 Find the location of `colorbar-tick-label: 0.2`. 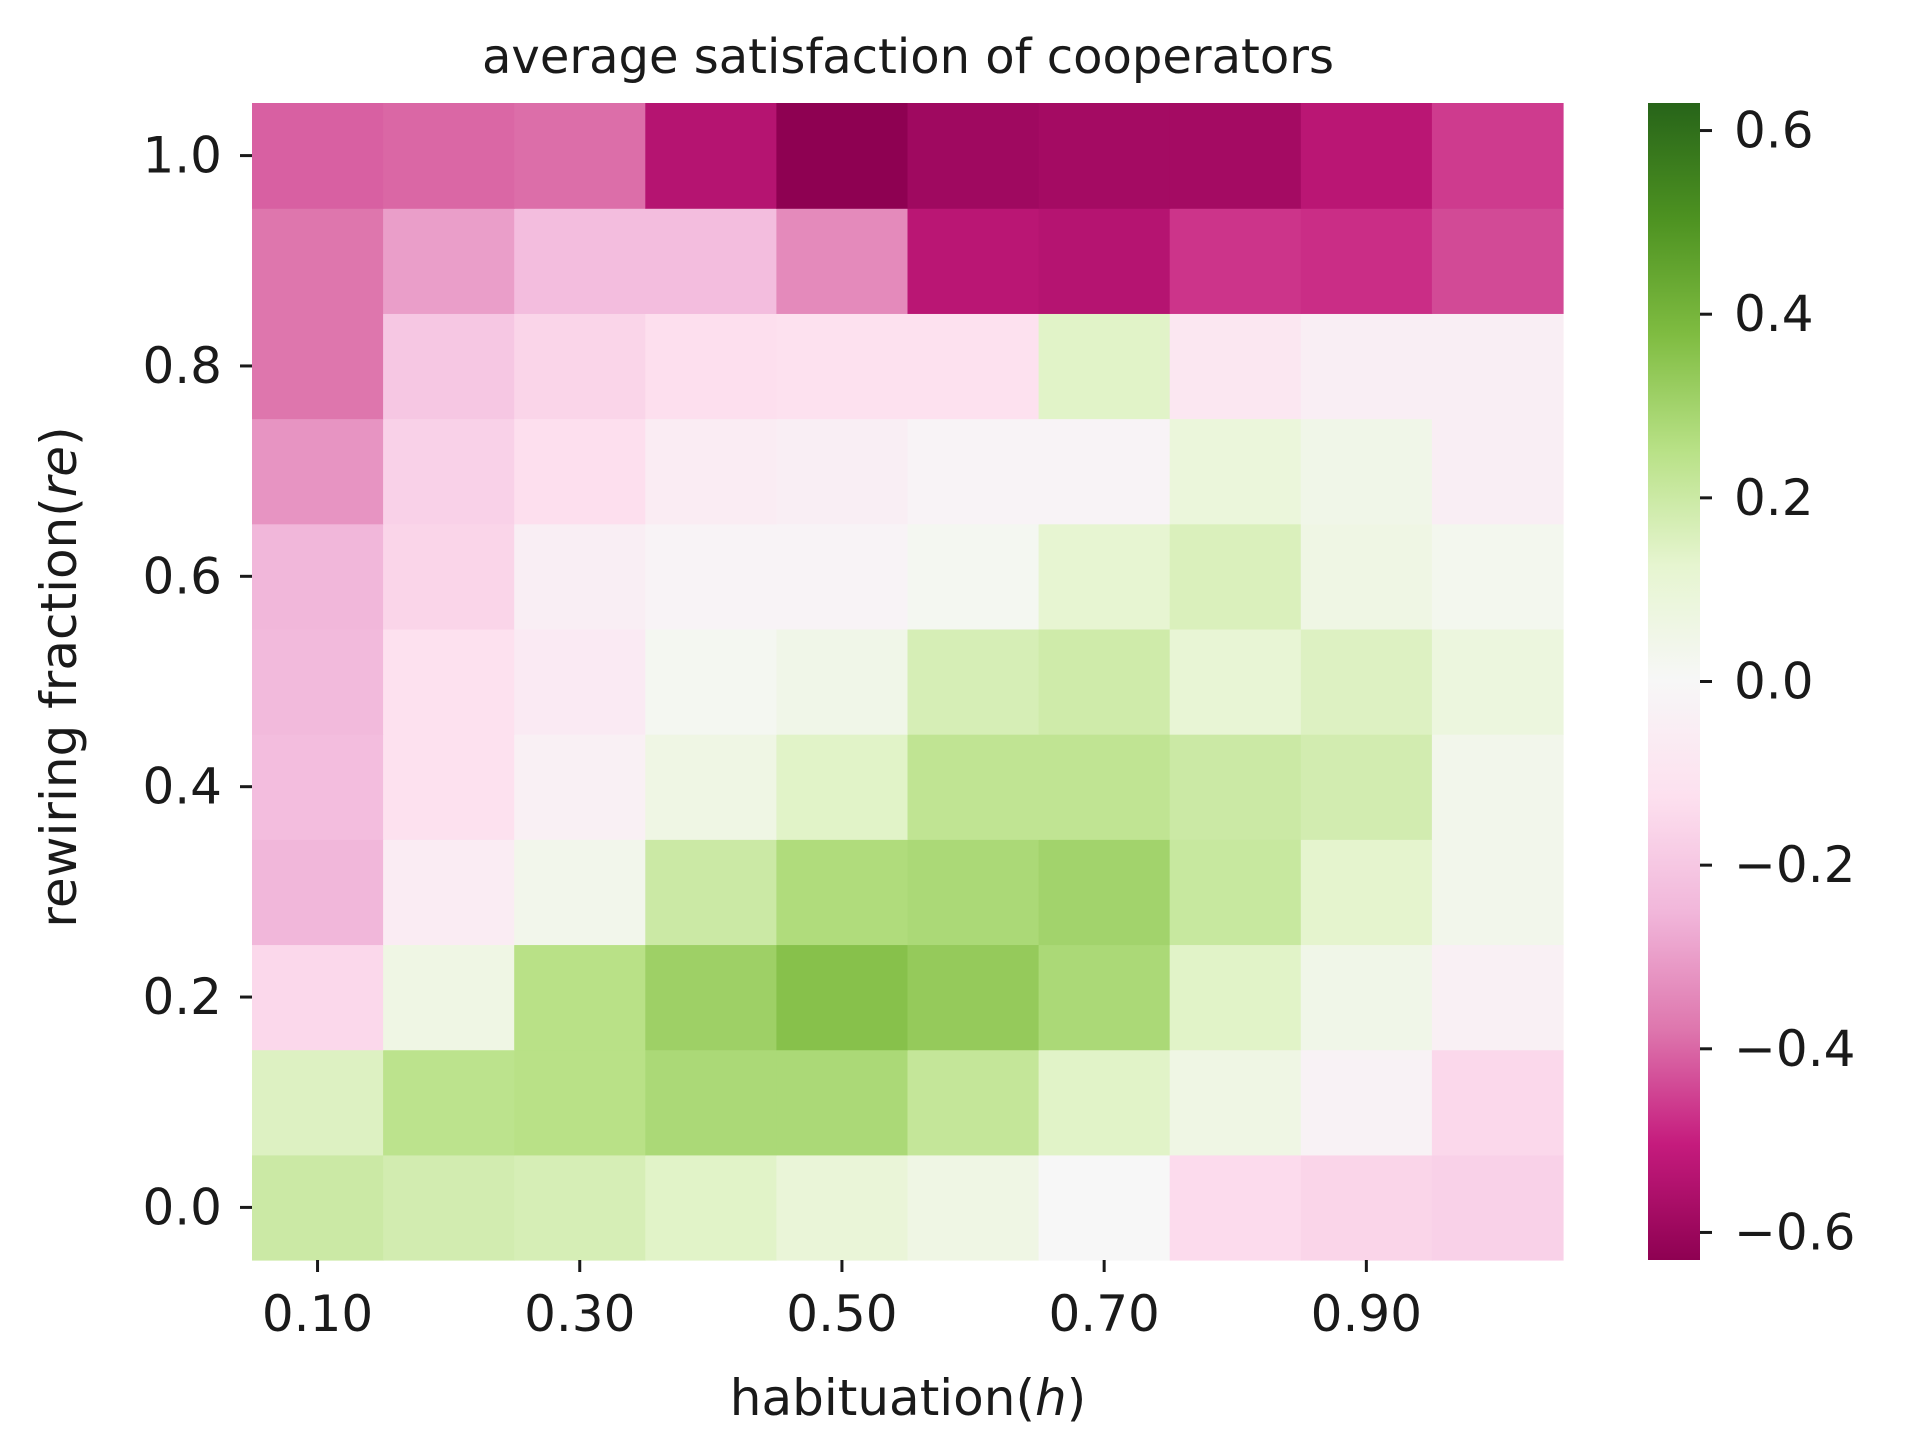

colorbar-tick-label: 0.2 is located at coordinates (1774, 498).